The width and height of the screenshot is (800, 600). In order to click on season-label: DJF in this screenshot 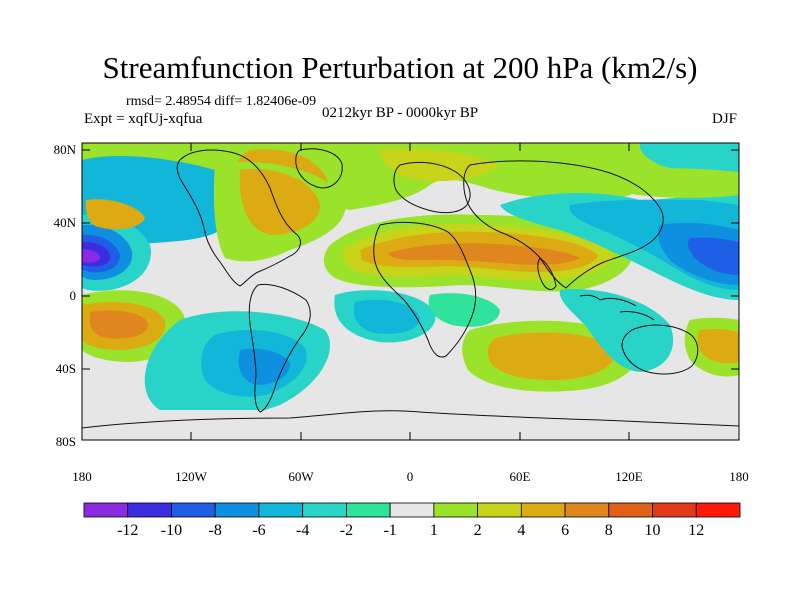, I will do `click(725, 119)`.